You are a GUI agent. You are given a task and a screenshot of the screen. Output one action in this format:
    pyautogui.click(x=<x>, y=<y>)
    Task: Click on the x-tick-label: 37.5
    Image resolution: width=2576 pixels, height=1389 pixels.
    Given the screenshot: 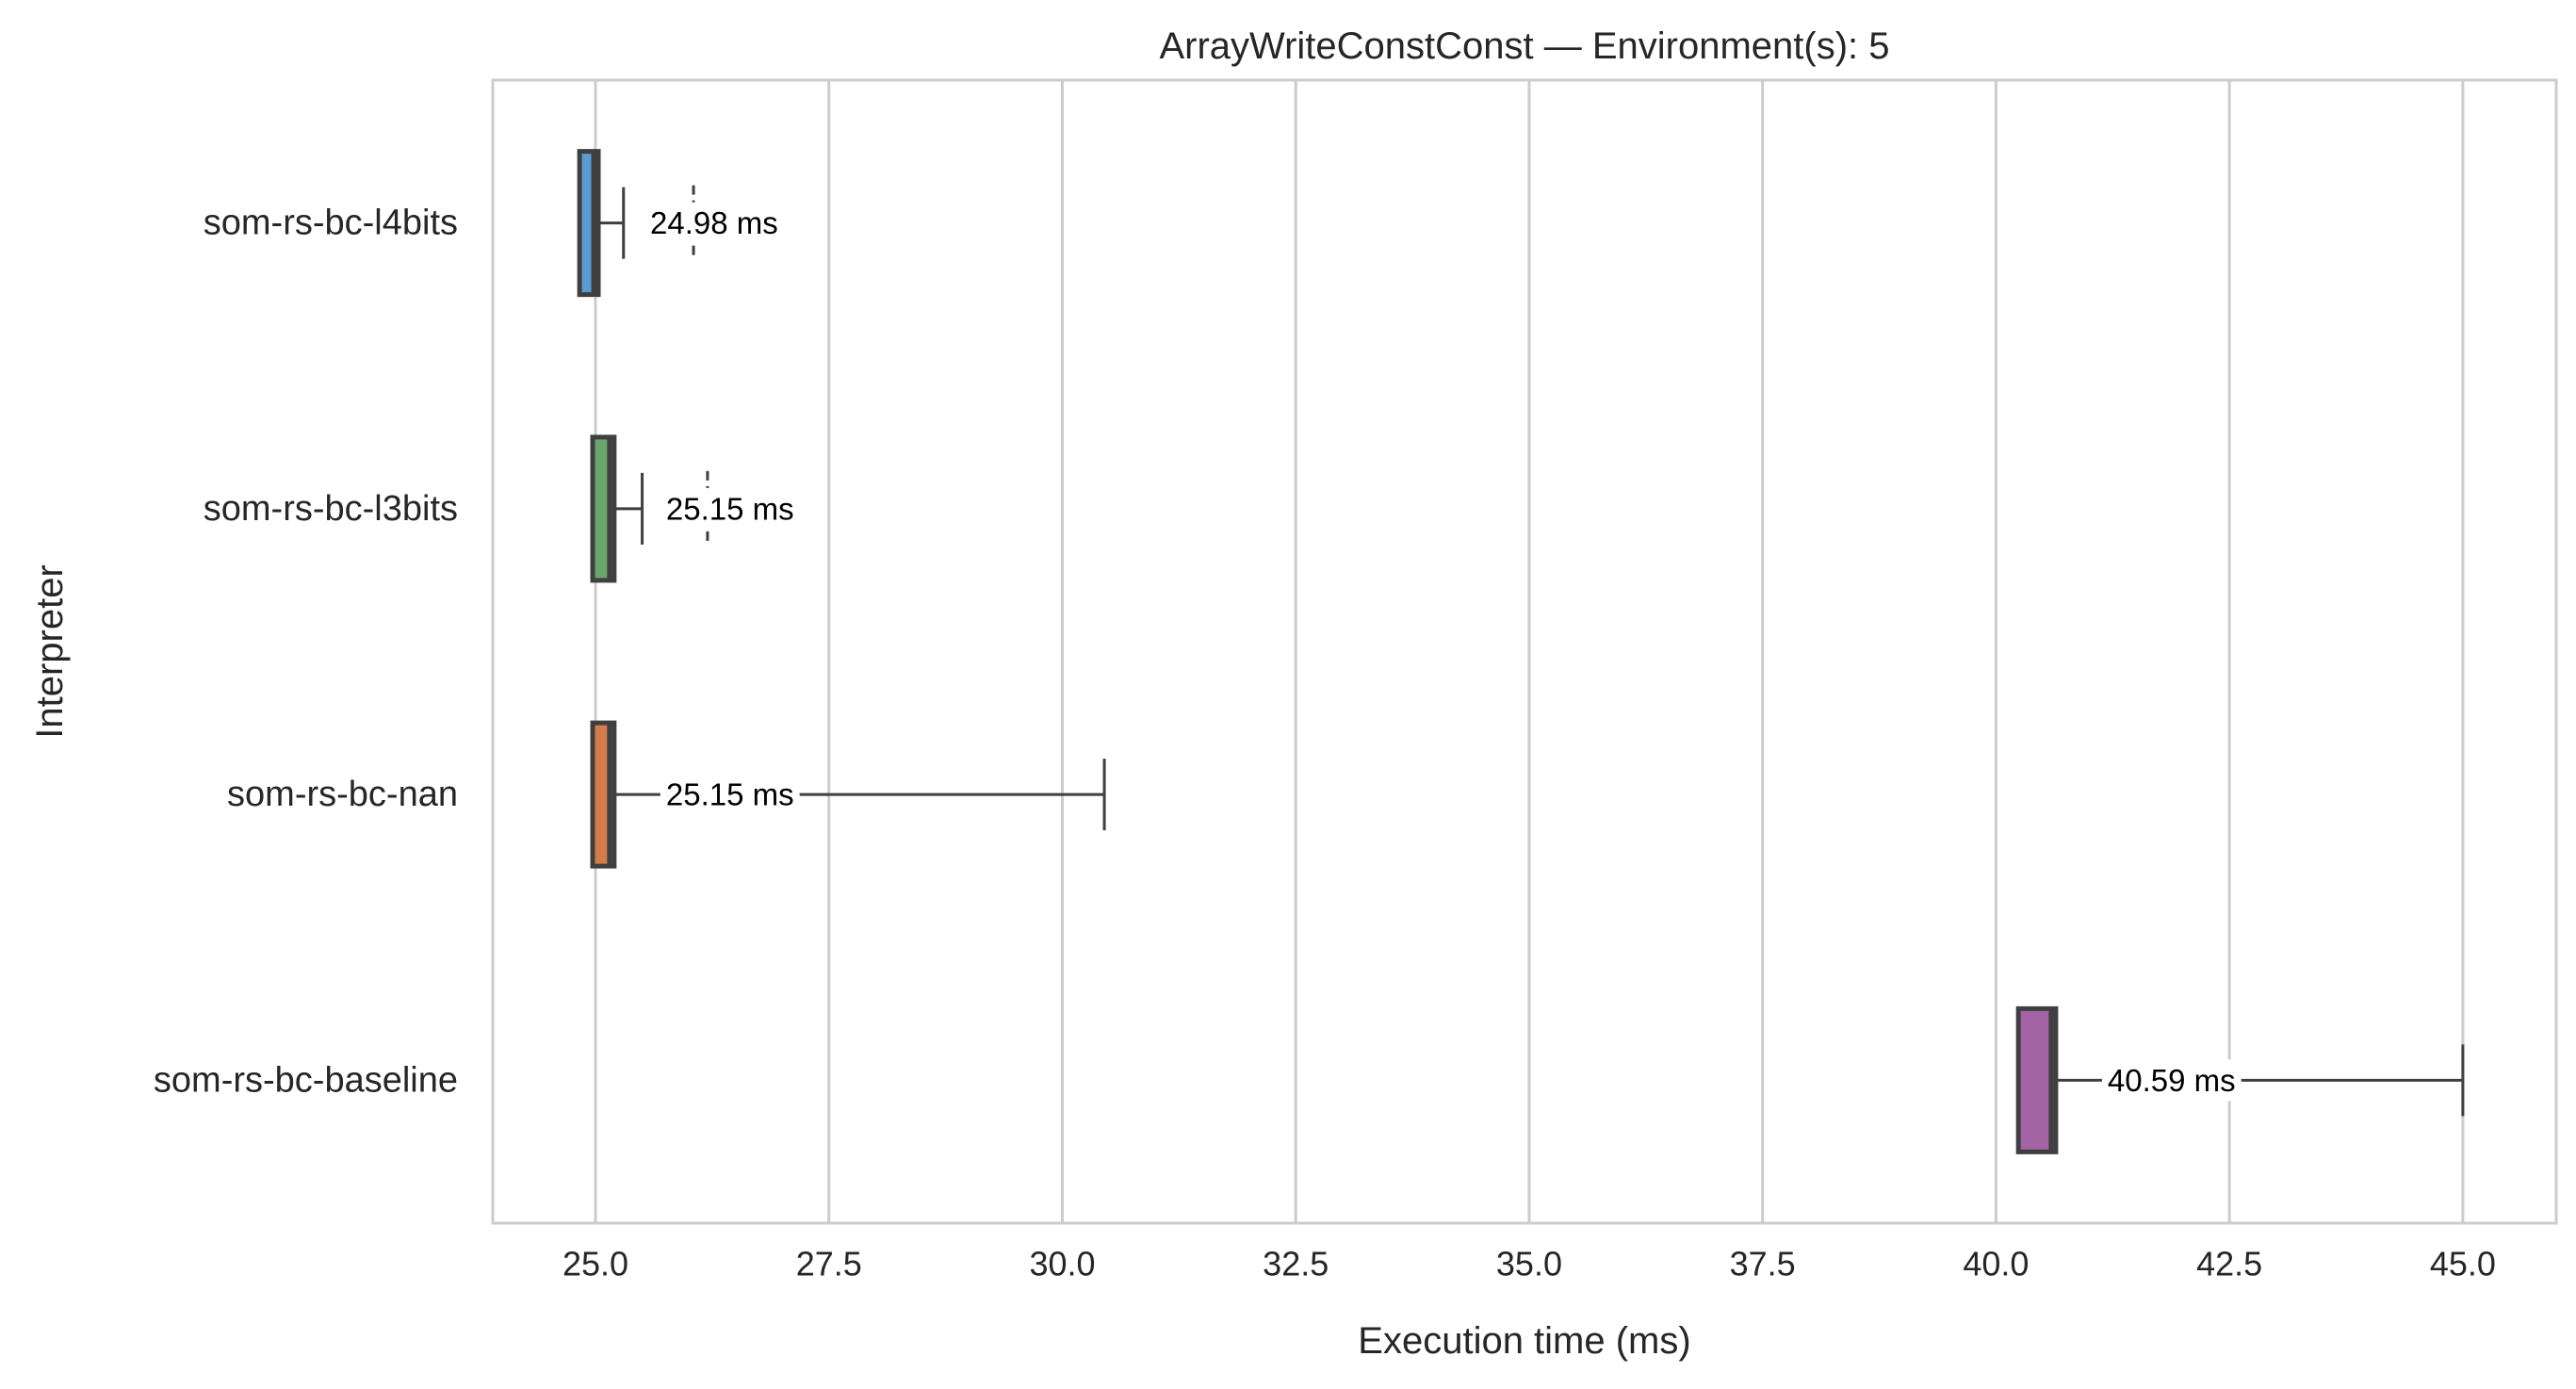 What is the action you would take?
    pyautogui.click(x=1763, y=1263)
    